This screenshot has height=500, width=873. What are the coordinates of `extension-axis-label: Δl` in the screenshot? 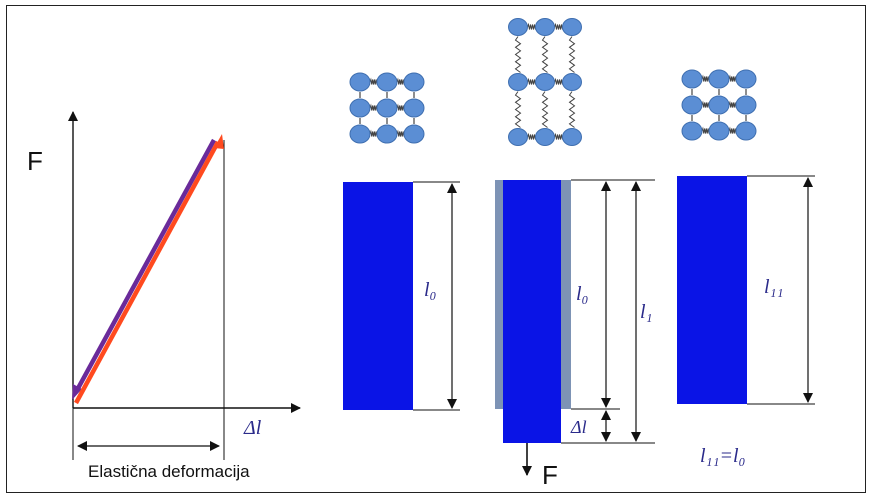 It's located at (252, 428).